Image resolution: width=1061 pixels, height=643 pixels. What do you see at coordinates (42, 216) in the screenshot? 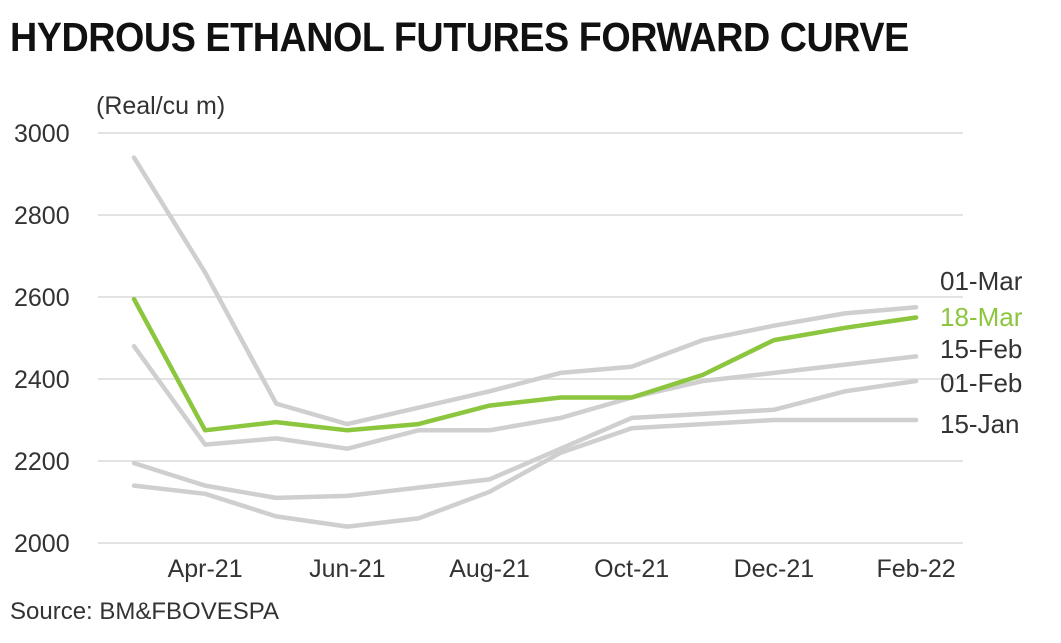
I see `y-tick-label: 2800` at bounding box center [42, 216].